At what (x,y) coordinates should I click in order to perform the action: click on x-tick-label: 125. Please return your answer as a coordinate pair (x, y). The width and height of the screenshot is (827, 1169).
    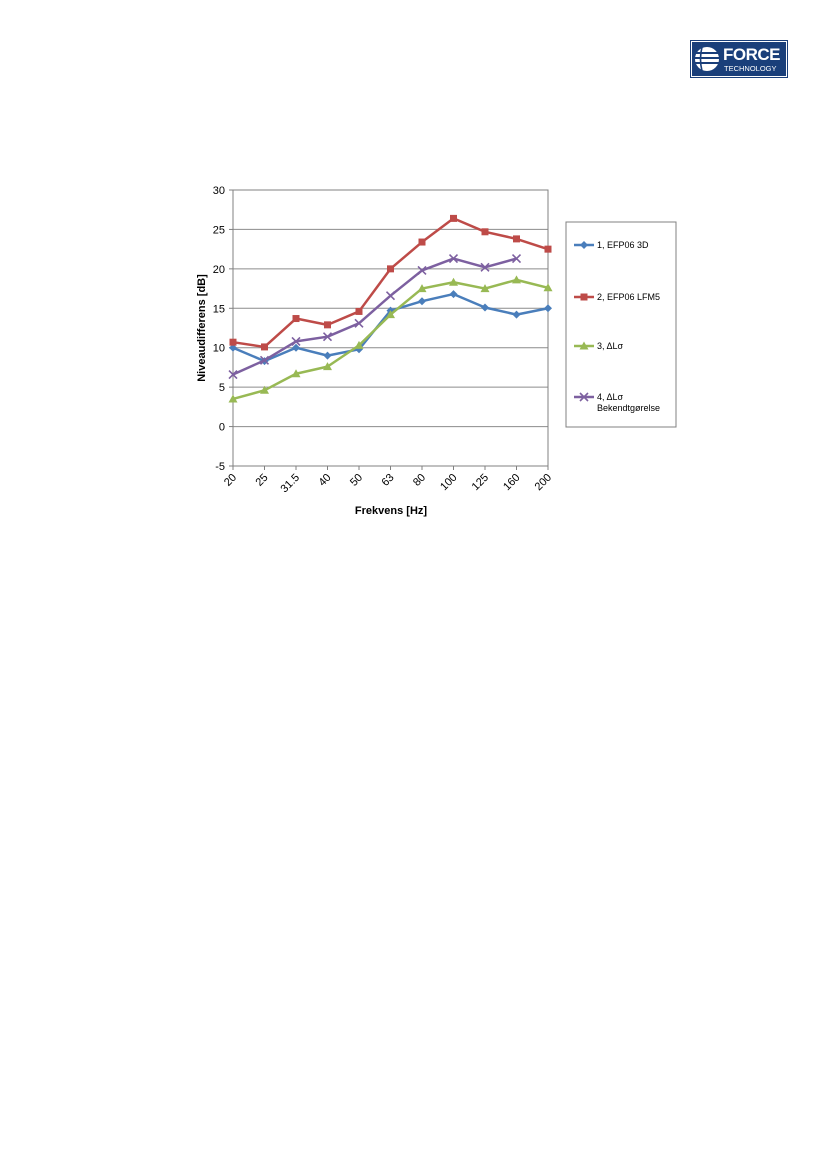
    Looking at the image, I should click on (480, 482).